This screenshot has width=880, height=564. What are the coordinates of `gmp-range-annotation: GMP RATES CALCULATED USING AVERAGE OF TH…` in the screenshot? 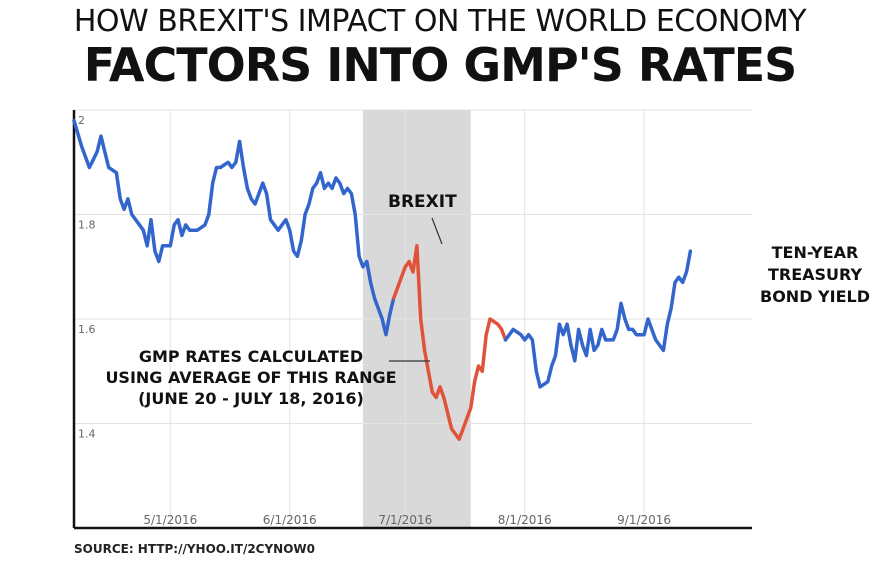 It's located at (251, 377).